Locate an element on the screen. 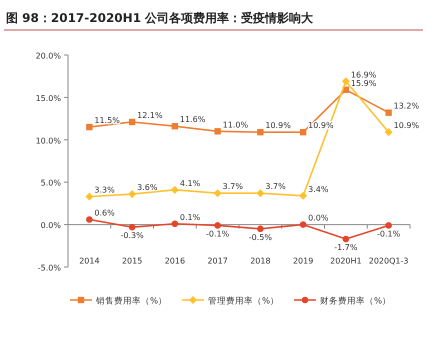 The width and height of the screenshot is (427, 339). data-label: 0.0% is located at coordinates (318, 218).